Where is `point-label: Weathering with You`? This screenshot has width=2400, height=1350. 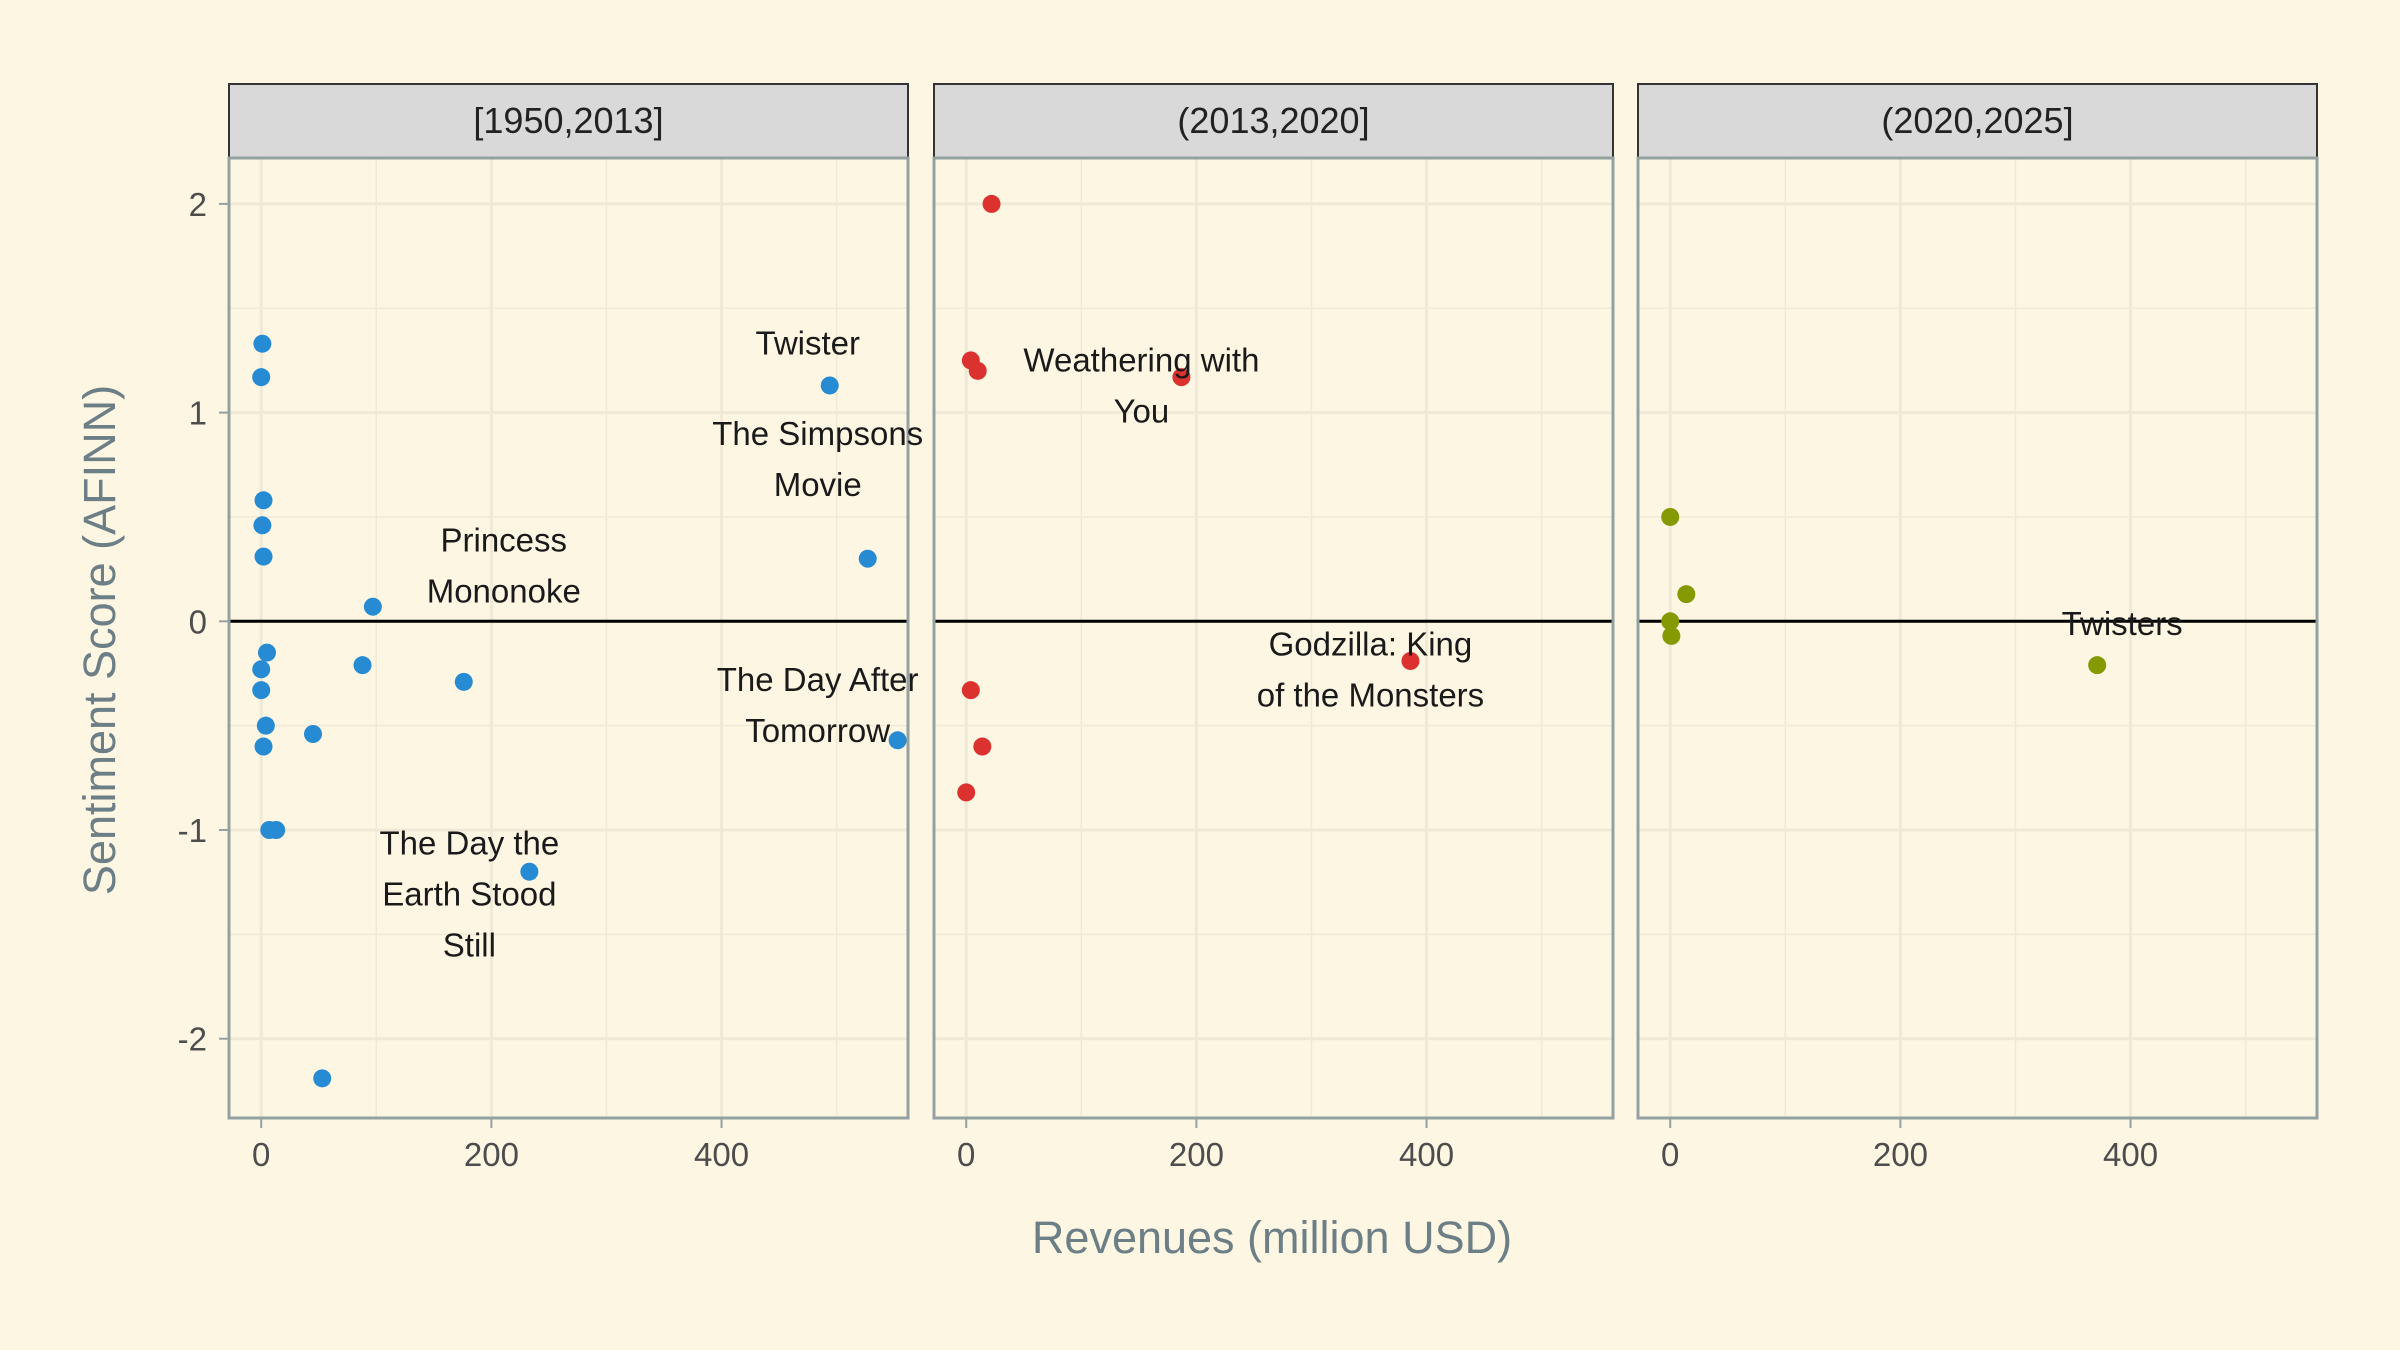
point-label: Weathering with You is located at coordinates (1141, 386).